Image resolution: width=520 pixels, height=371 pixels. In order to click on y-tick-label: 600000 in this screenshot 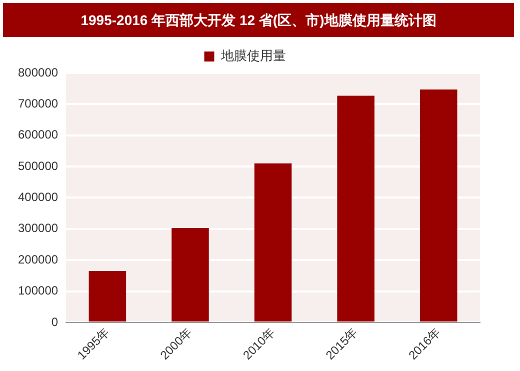, I will do `click(38, 135)`.